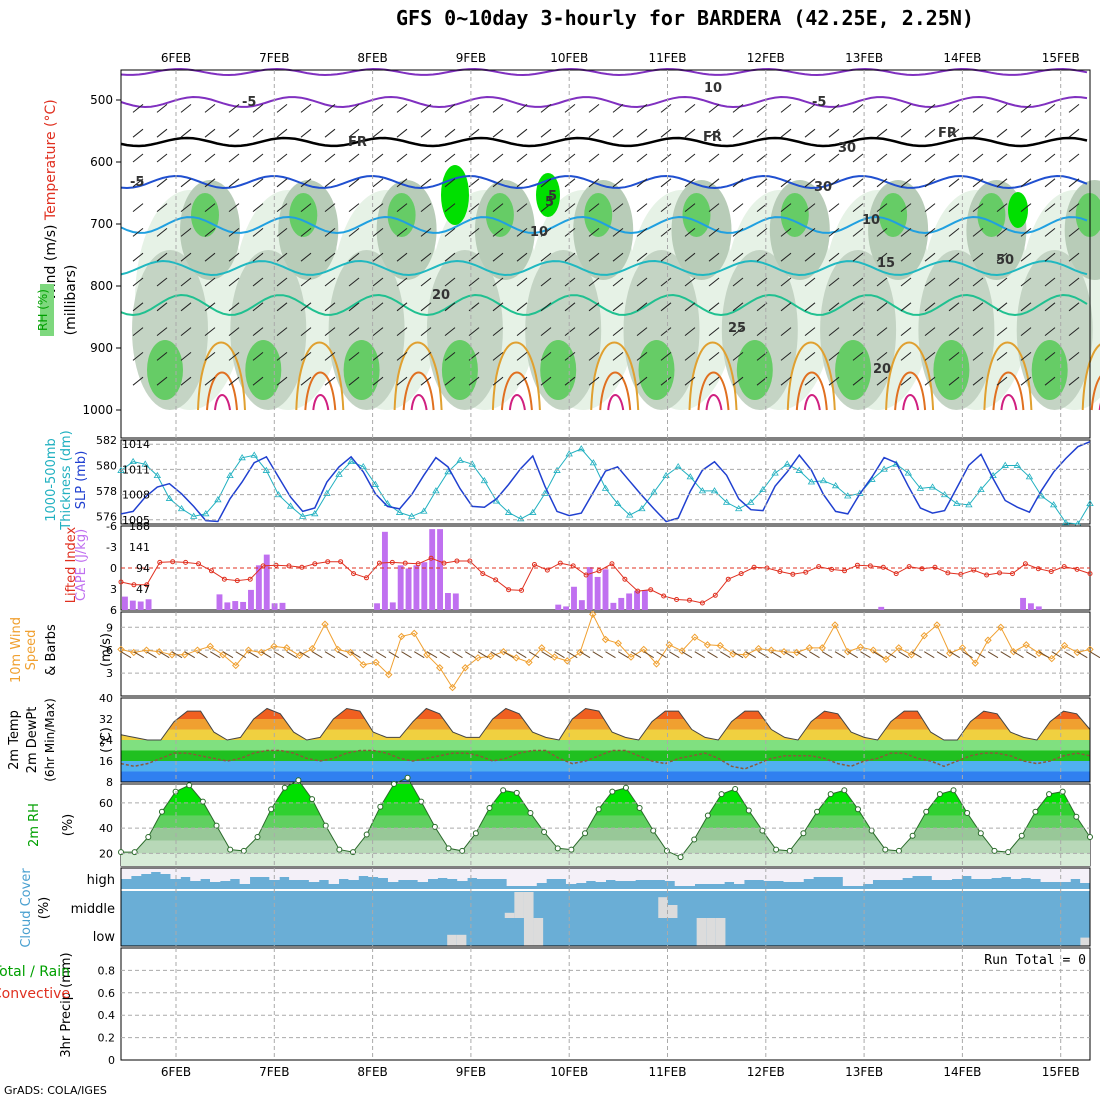  Describe the element at coordinates (819, 102) in the screenshot. I see `contour-label: -5` at that location.